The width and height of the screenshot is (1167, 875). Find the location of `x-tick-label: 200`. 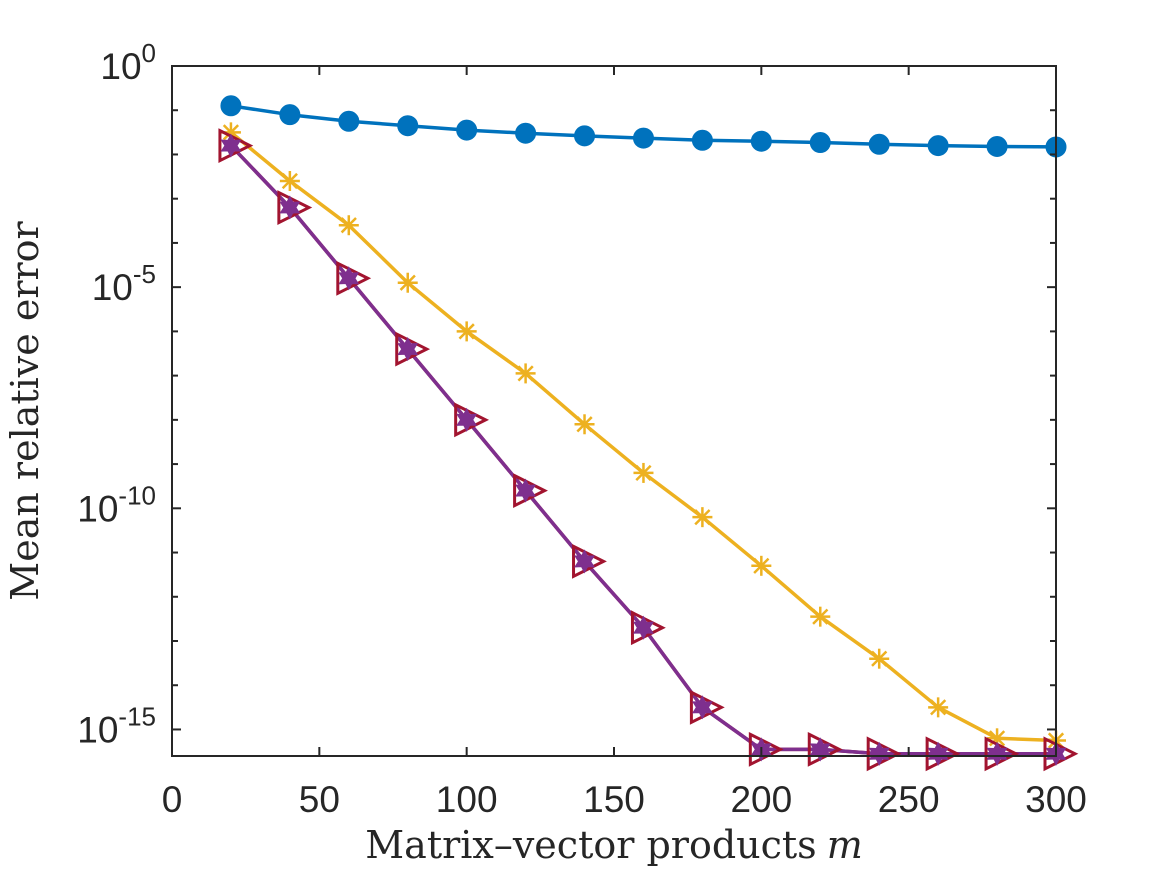

x-tick-label: 200 is located at coordinates (761, 799).